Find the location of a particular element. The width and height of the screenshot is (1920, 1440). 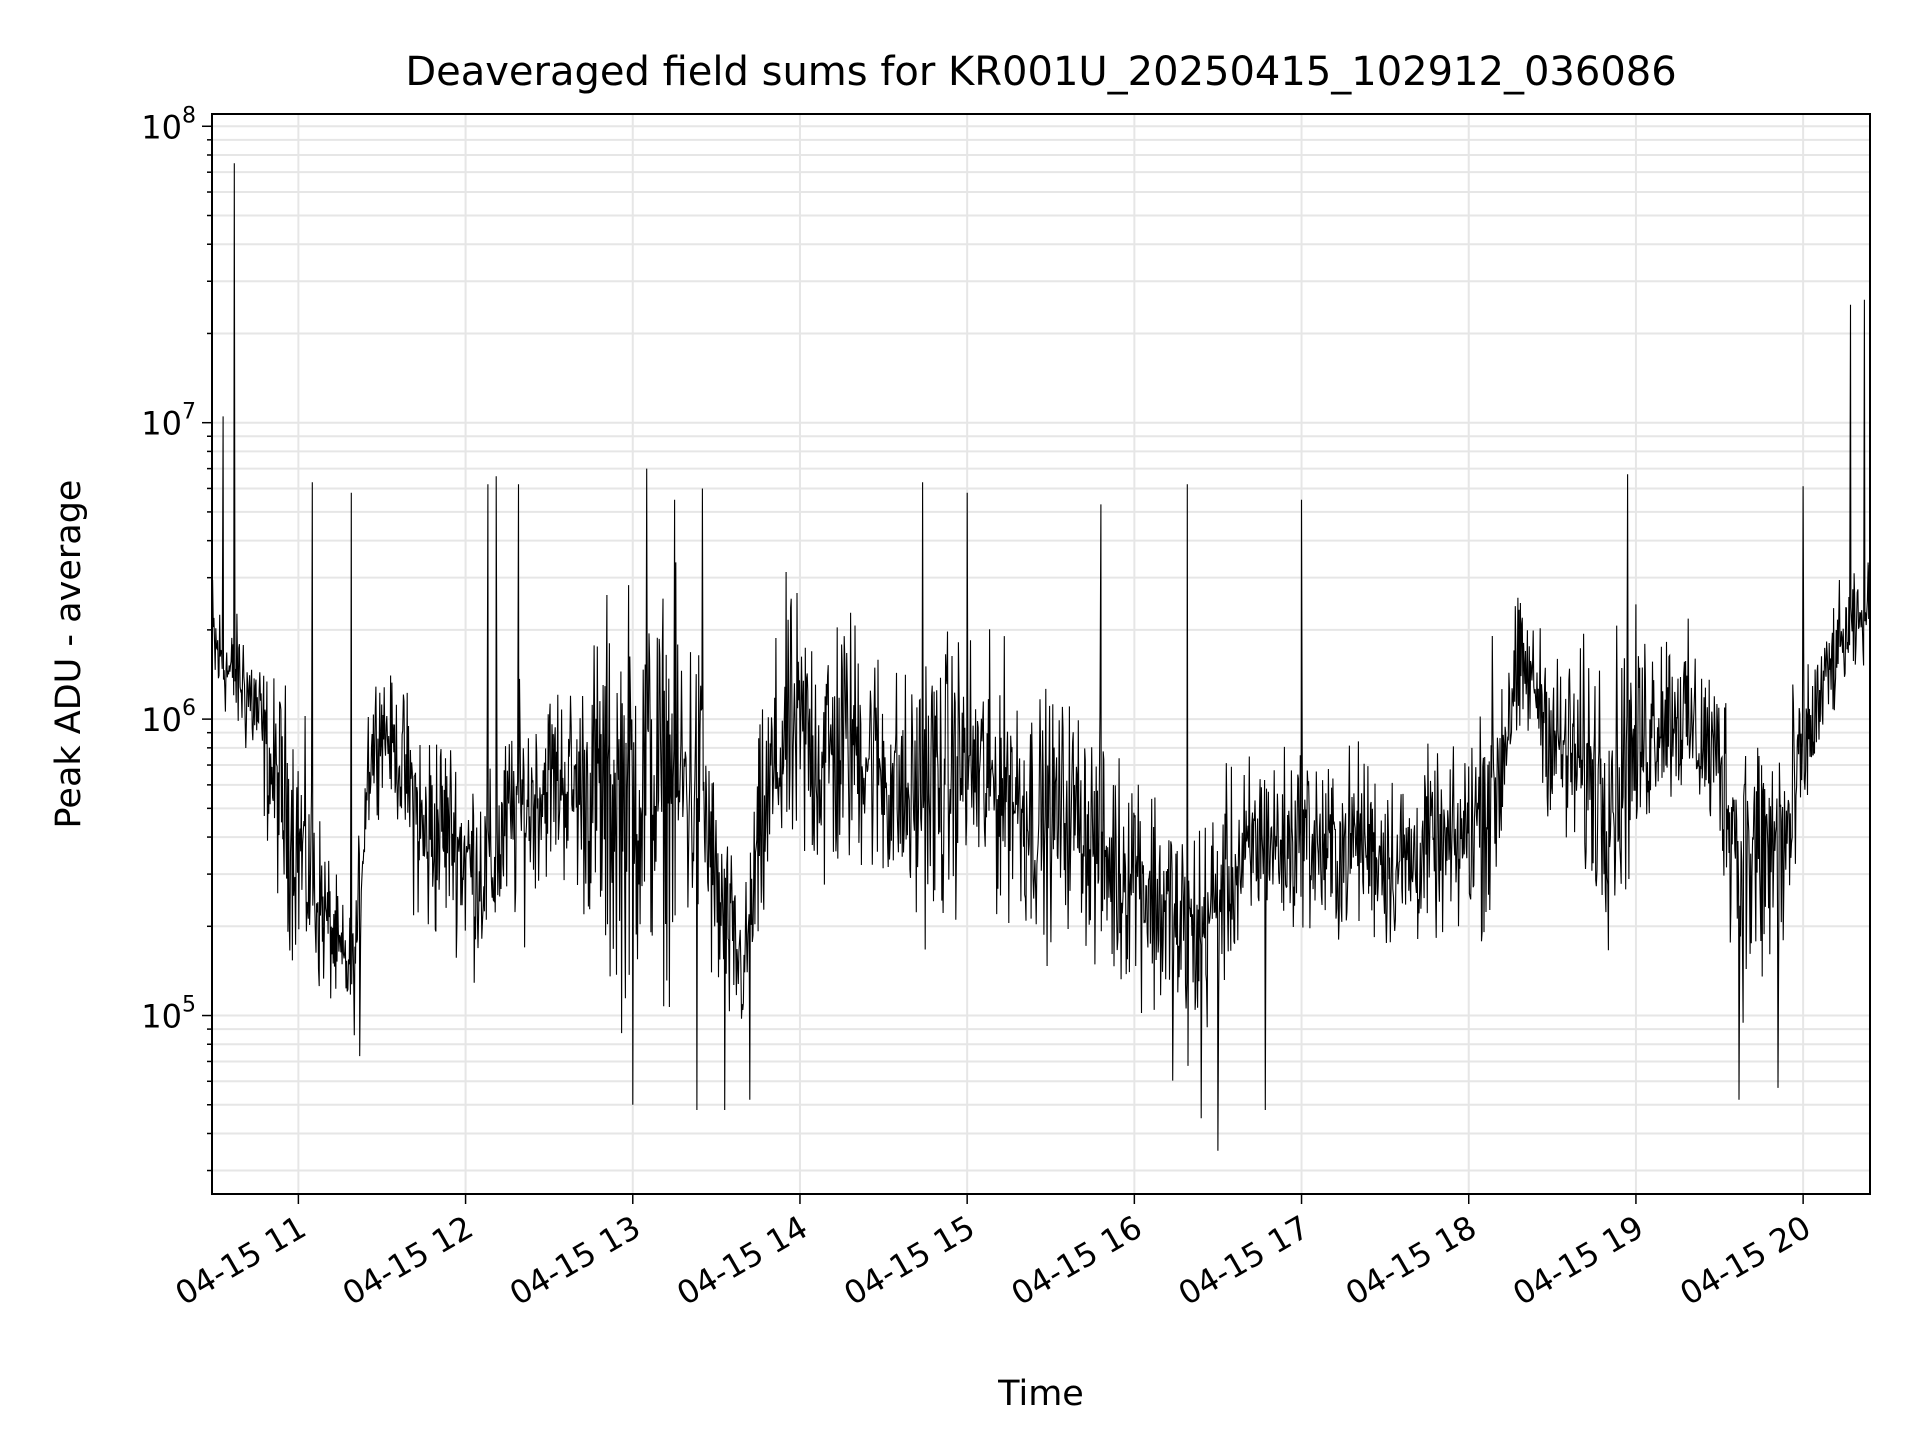

x-axis-label: Time is located at coordinates (1040, 1394).